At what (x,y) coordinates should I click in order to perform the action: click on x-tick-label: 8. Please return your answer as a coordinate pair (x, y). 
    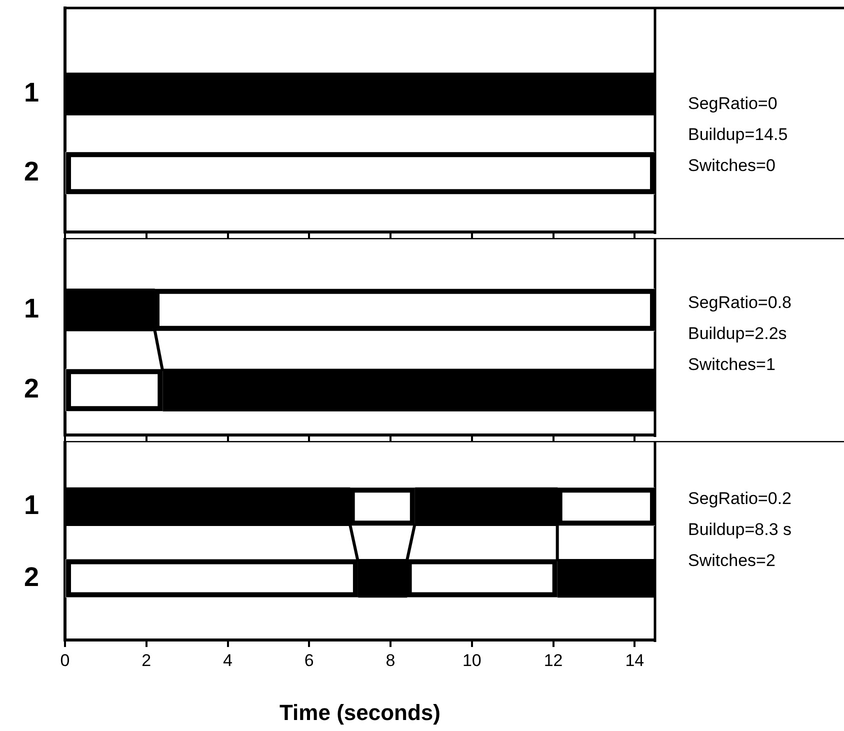
    Looking at the image, I should click on (391, 660).